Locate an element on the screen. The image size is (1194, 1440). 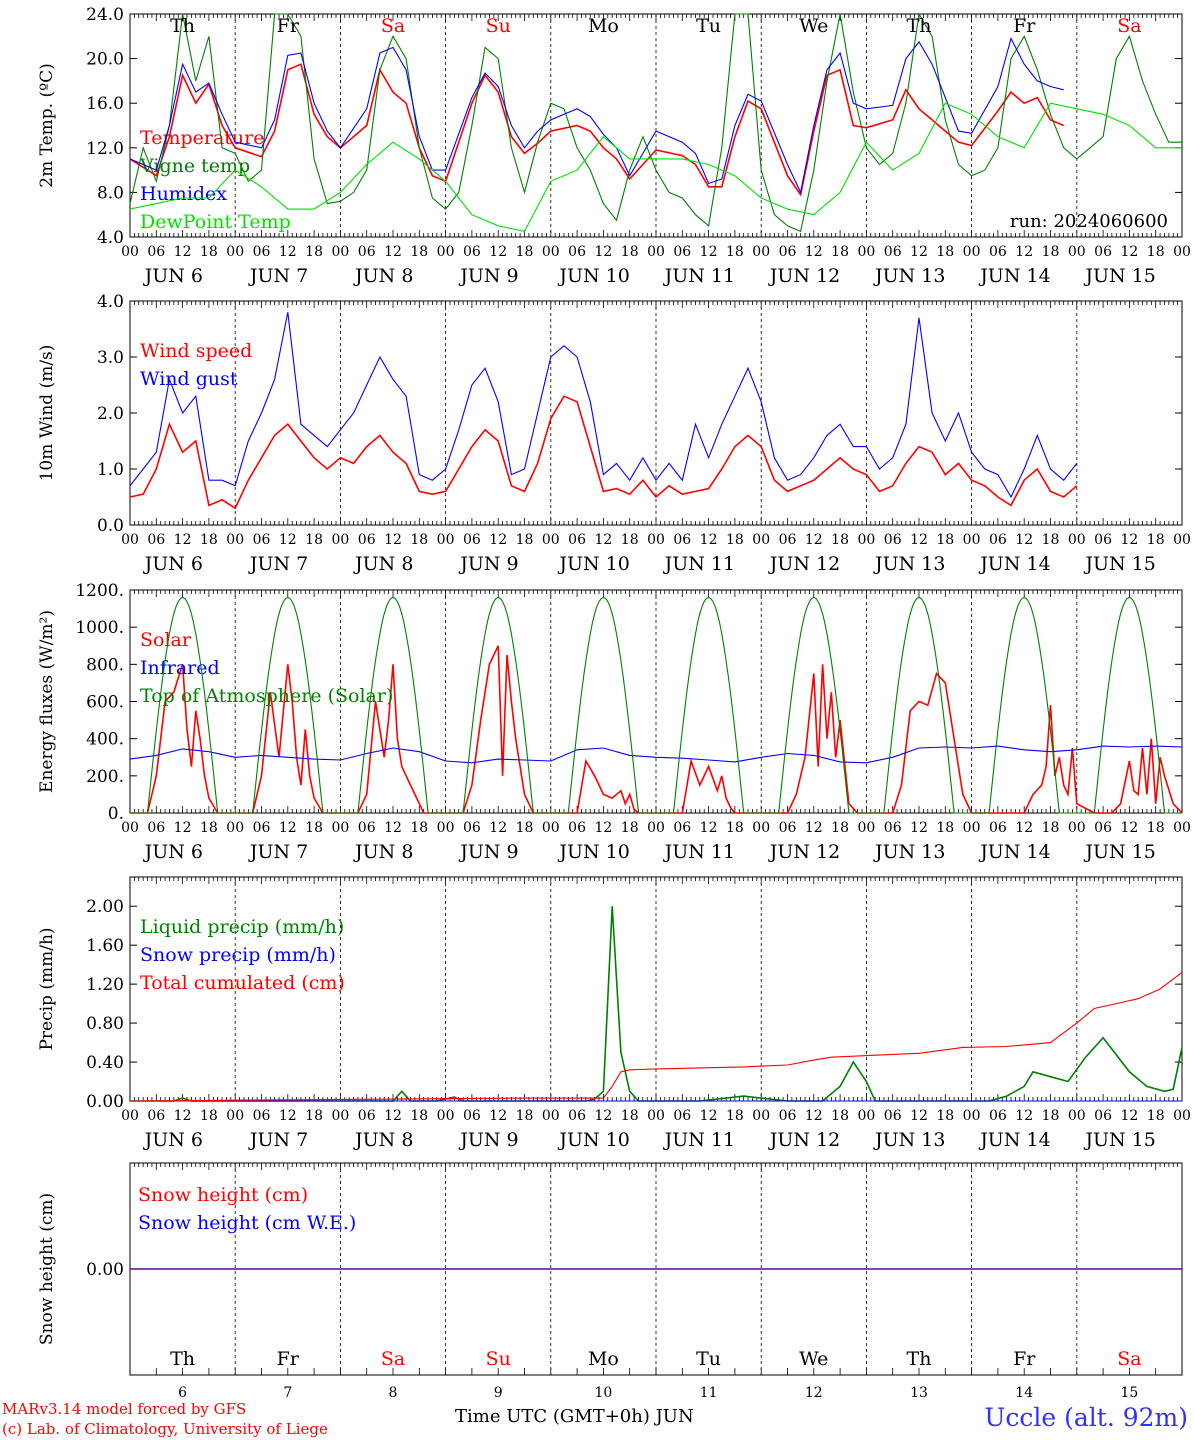
series-infrared is located at coordinates (656, 754).